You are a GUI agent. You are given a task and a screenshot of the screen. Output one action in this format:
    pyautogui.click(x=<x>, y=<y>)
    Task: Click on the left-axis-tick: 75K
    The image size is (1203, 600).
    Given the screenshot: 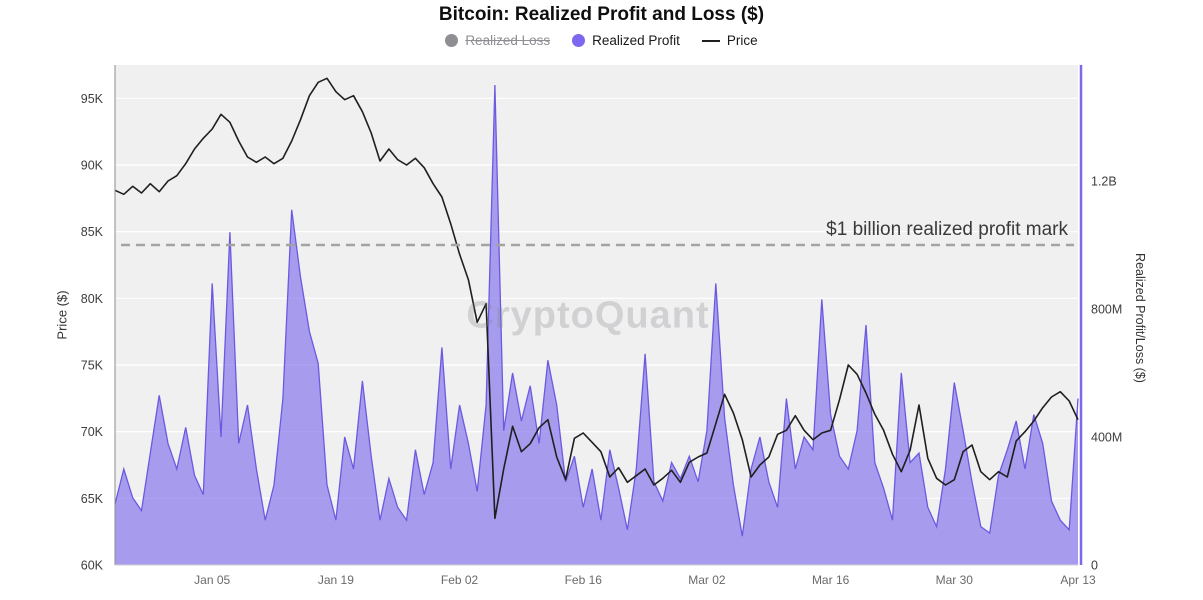 What is the action you would take?
    pyautogui.click(x=92, y=366)
    